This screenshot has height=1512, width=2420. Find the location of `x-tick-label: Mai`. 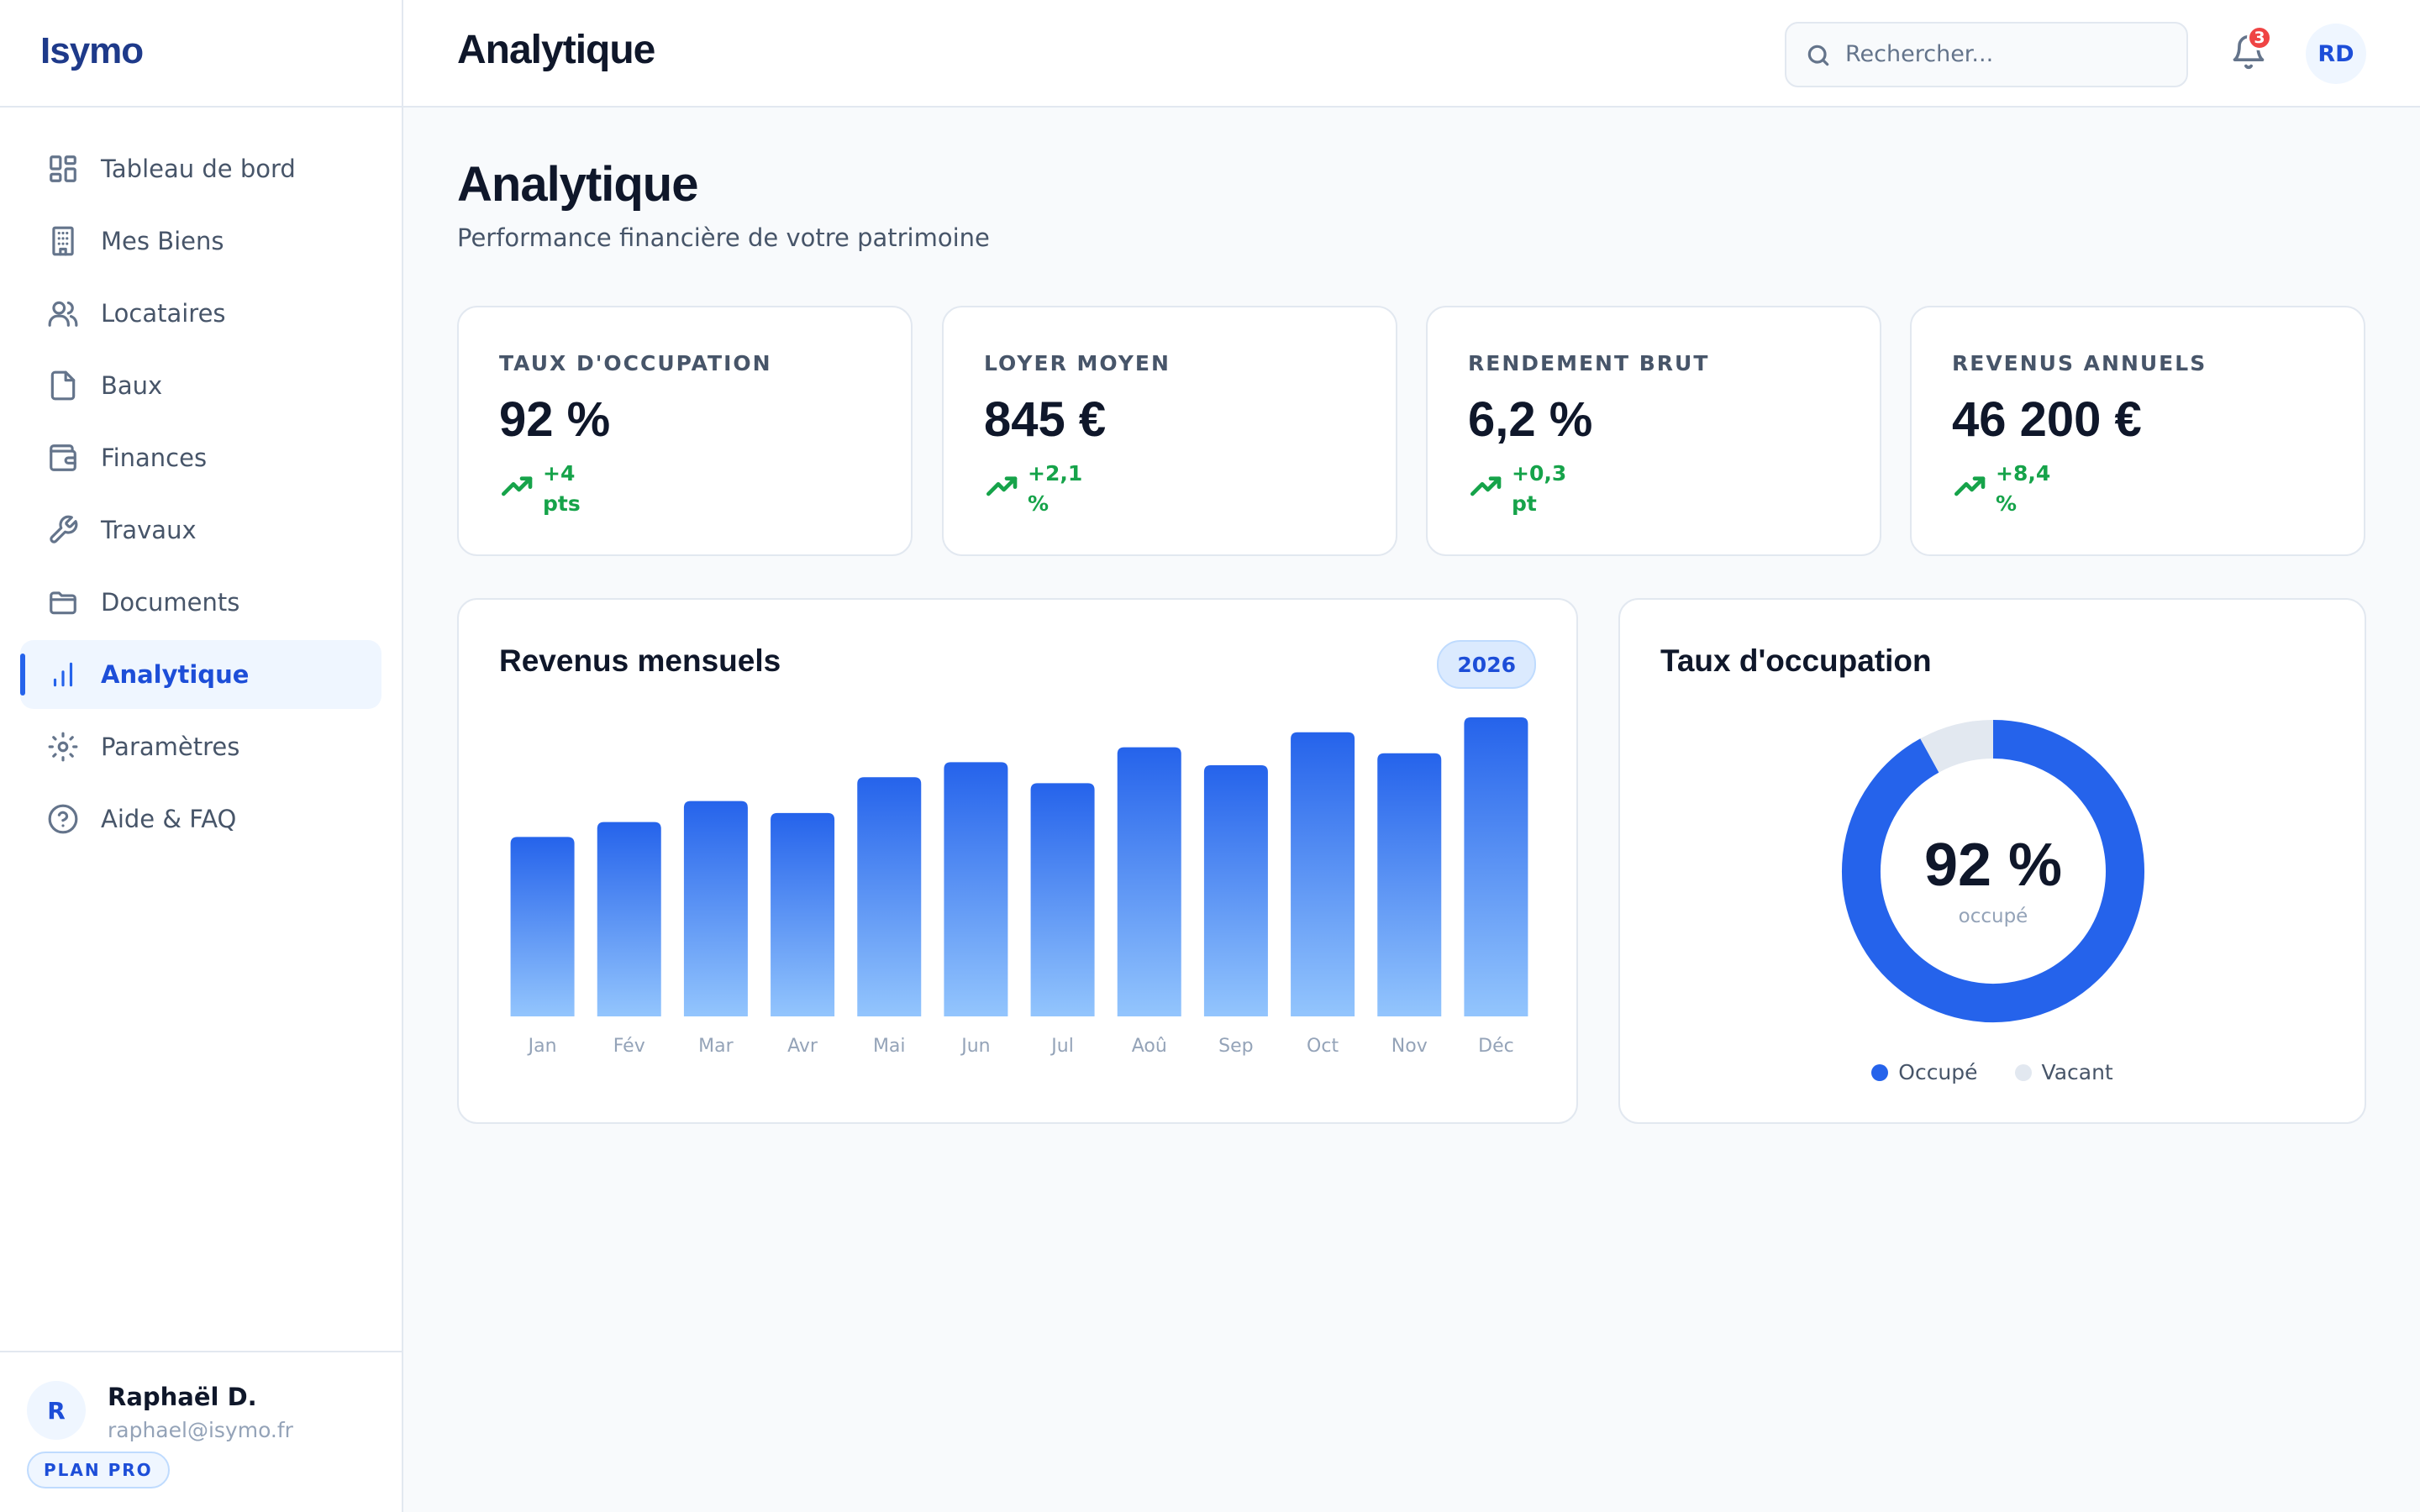

x-tick-label: Mai is located at coordinates (890, 1046).